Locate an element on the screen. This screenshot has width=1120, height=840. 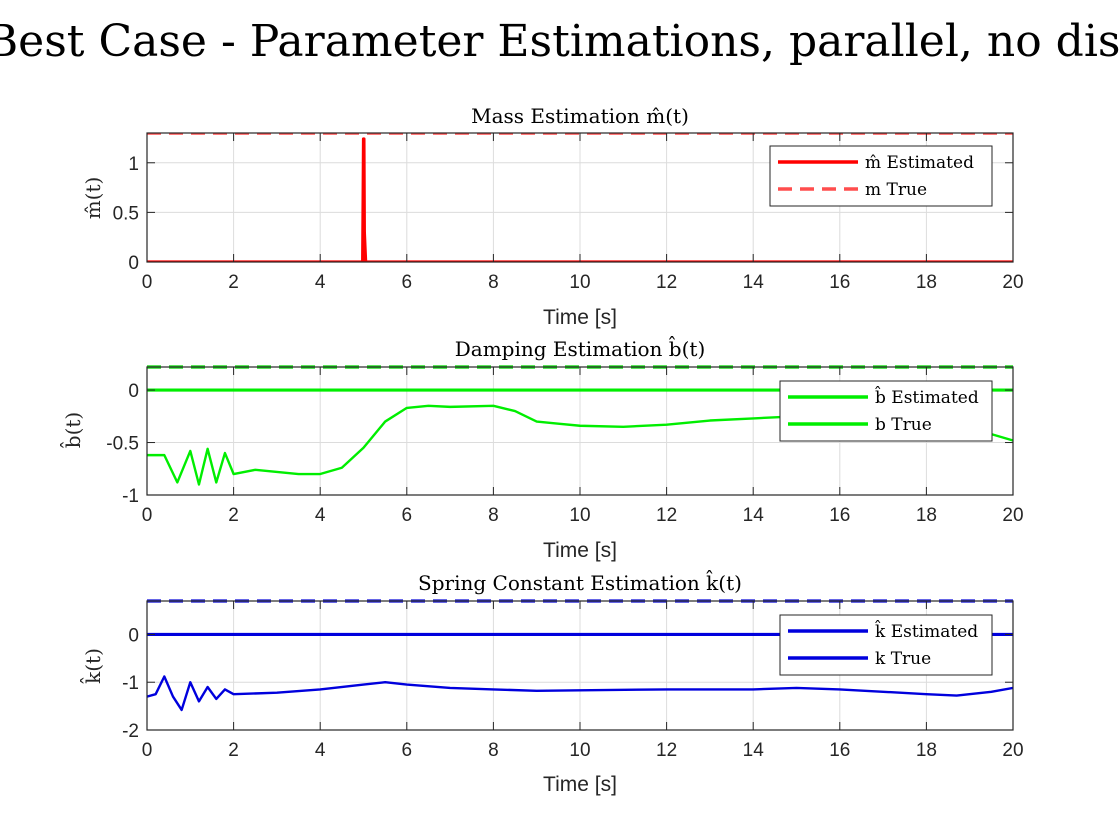
mass-legend: m̂ Estimated m True is located at coordinates (881, 176).